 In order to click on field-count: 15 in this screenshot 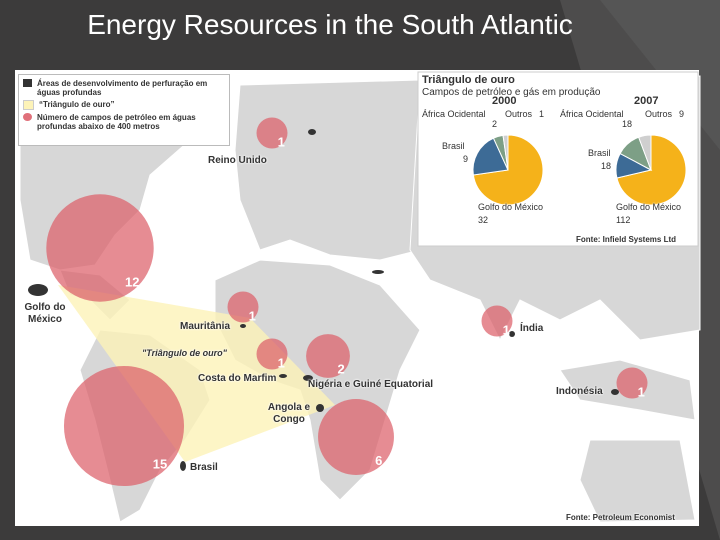, I will do `click(160, 463)`.